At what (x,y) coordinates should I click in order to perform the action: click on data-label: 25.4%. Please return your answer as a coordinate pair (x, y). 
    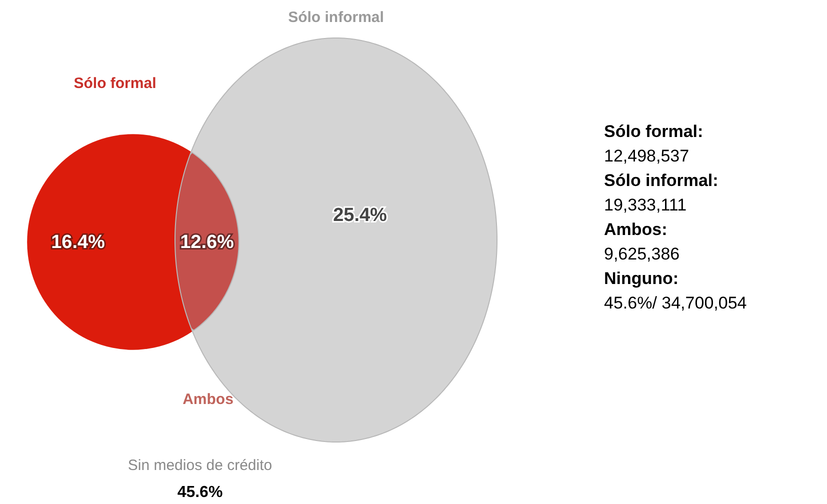
    Looking at the image, I should click on (360, 215).